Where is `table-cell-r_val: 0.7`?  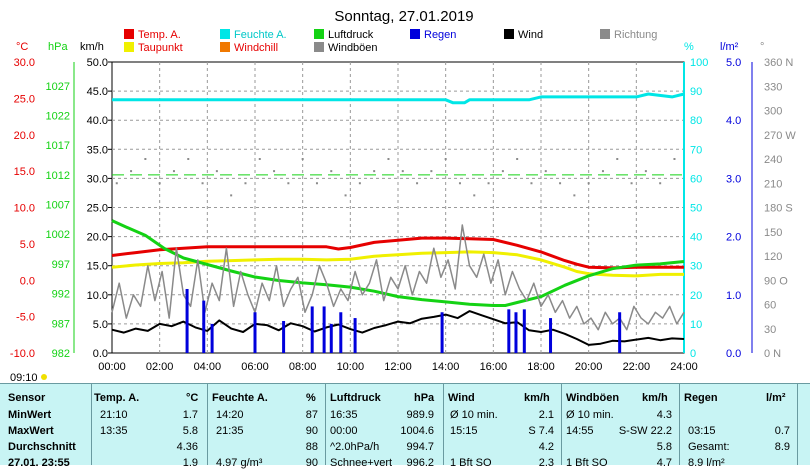
table-cell-r_val: 0.7 is located at coordinates (782, 431).